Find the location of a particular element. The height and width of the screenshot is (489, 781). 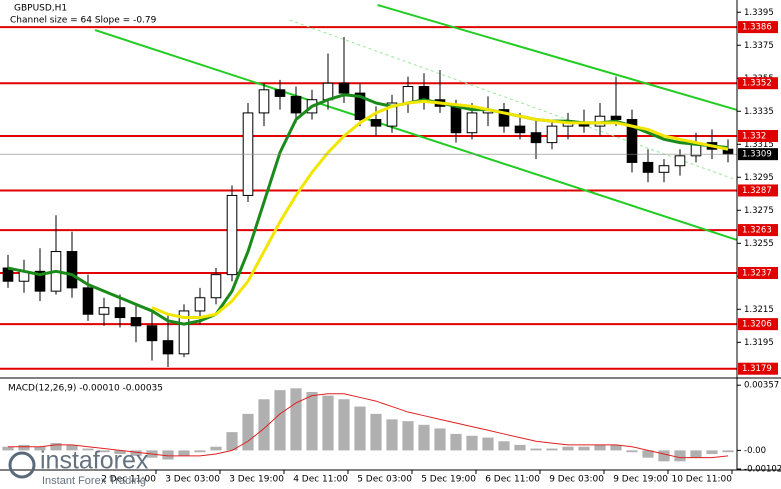

level-label: 1.3386 is located at coordinates (757, 28).